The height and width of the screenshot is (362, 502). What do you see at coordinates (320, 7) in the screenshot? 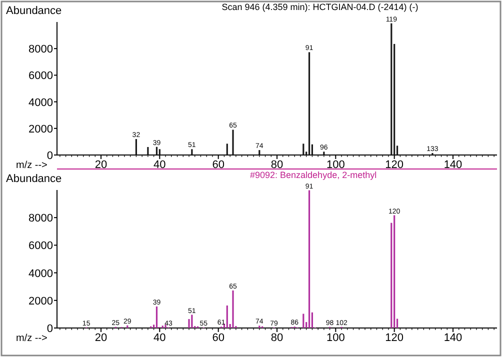
I see `chart-title: Scan 946 (4.359 min): HCTGIAN-04.D (-2414) (-)` at bounding box center [320, 7].